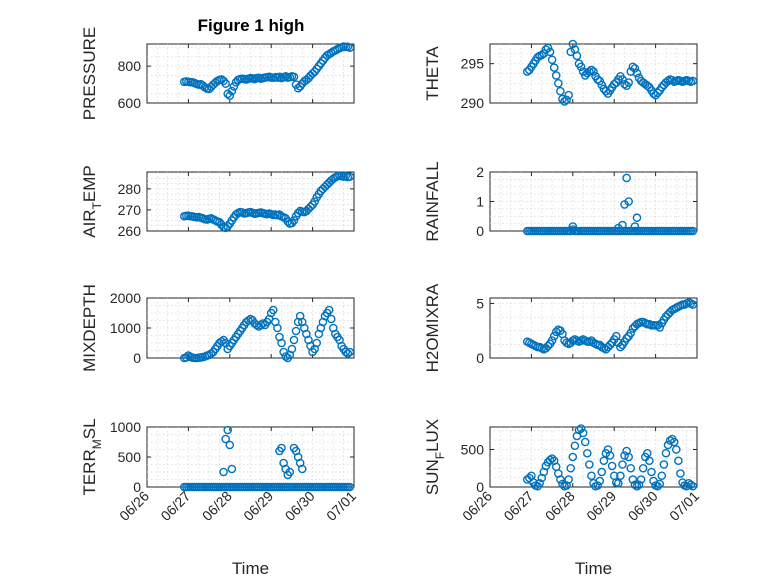  What do you see at coordinates (473, 450) in the screenshot?
I see `y-tick-label: 500` at bounding box center [473, 450].